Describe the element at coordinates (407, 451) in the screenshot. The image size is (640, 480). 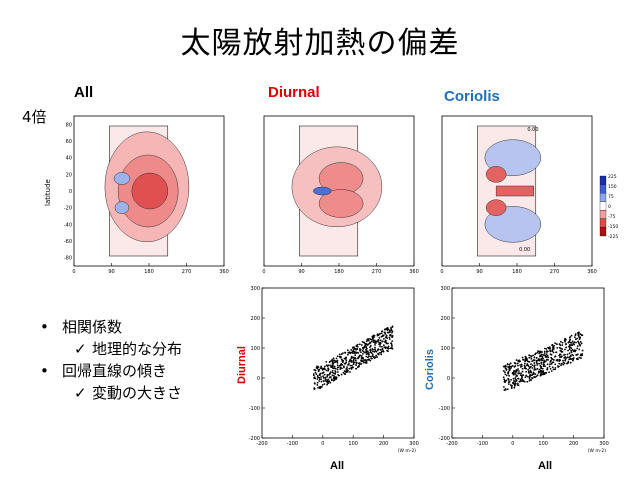
I see `unit-label: (W m-2)` at that location.